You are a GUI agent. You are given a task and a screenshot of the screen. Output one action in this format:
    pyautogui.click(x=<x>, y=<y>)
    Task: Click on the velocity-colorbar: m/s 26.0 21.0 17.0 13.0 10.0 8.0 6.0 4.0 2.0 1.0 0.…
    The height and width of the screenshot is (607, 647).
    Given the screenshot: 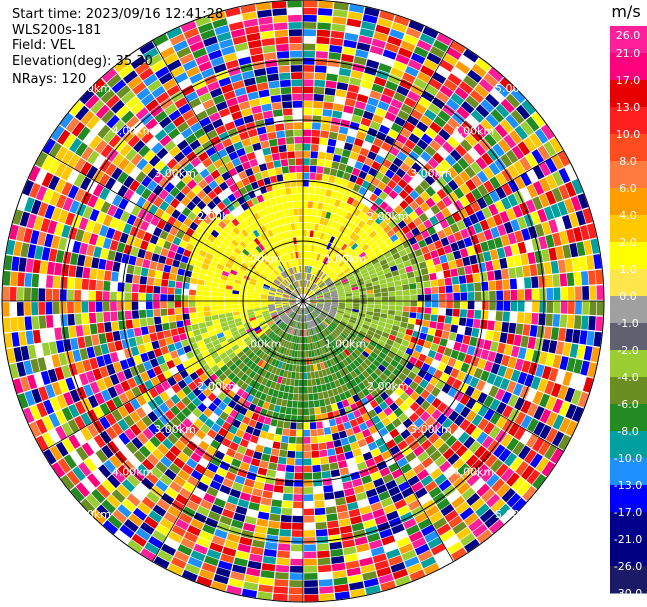 What is the action you would take?
    pyautogui.click(x=628, y=301)
    